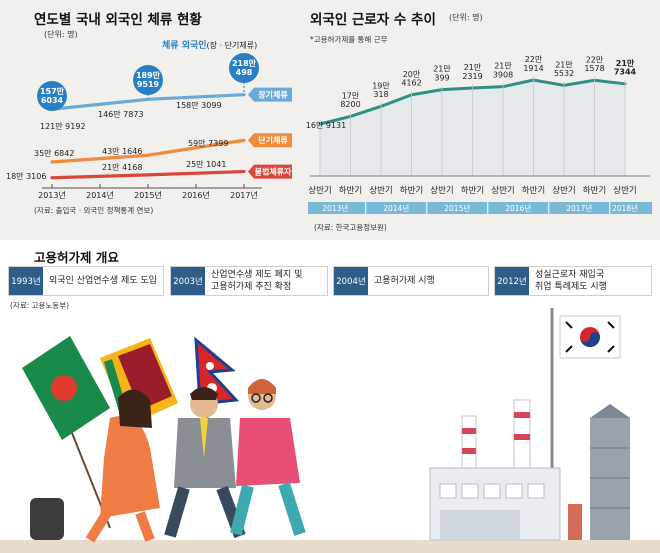  I want to click on data-label: 158만 3099, so click(199, 105).